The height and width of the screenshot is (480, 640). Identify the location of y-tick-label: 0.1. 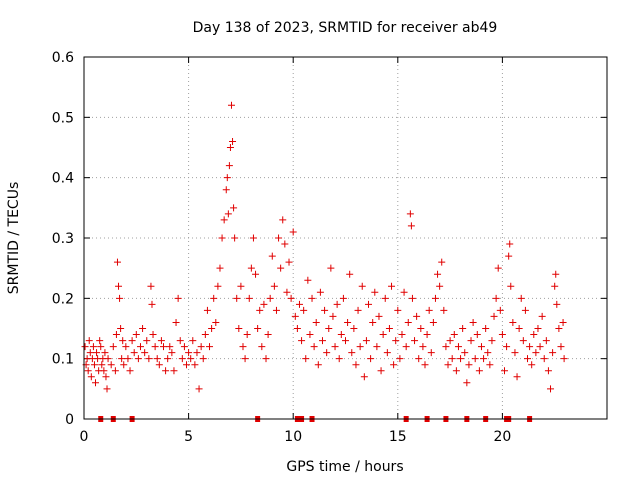
(63, 360).